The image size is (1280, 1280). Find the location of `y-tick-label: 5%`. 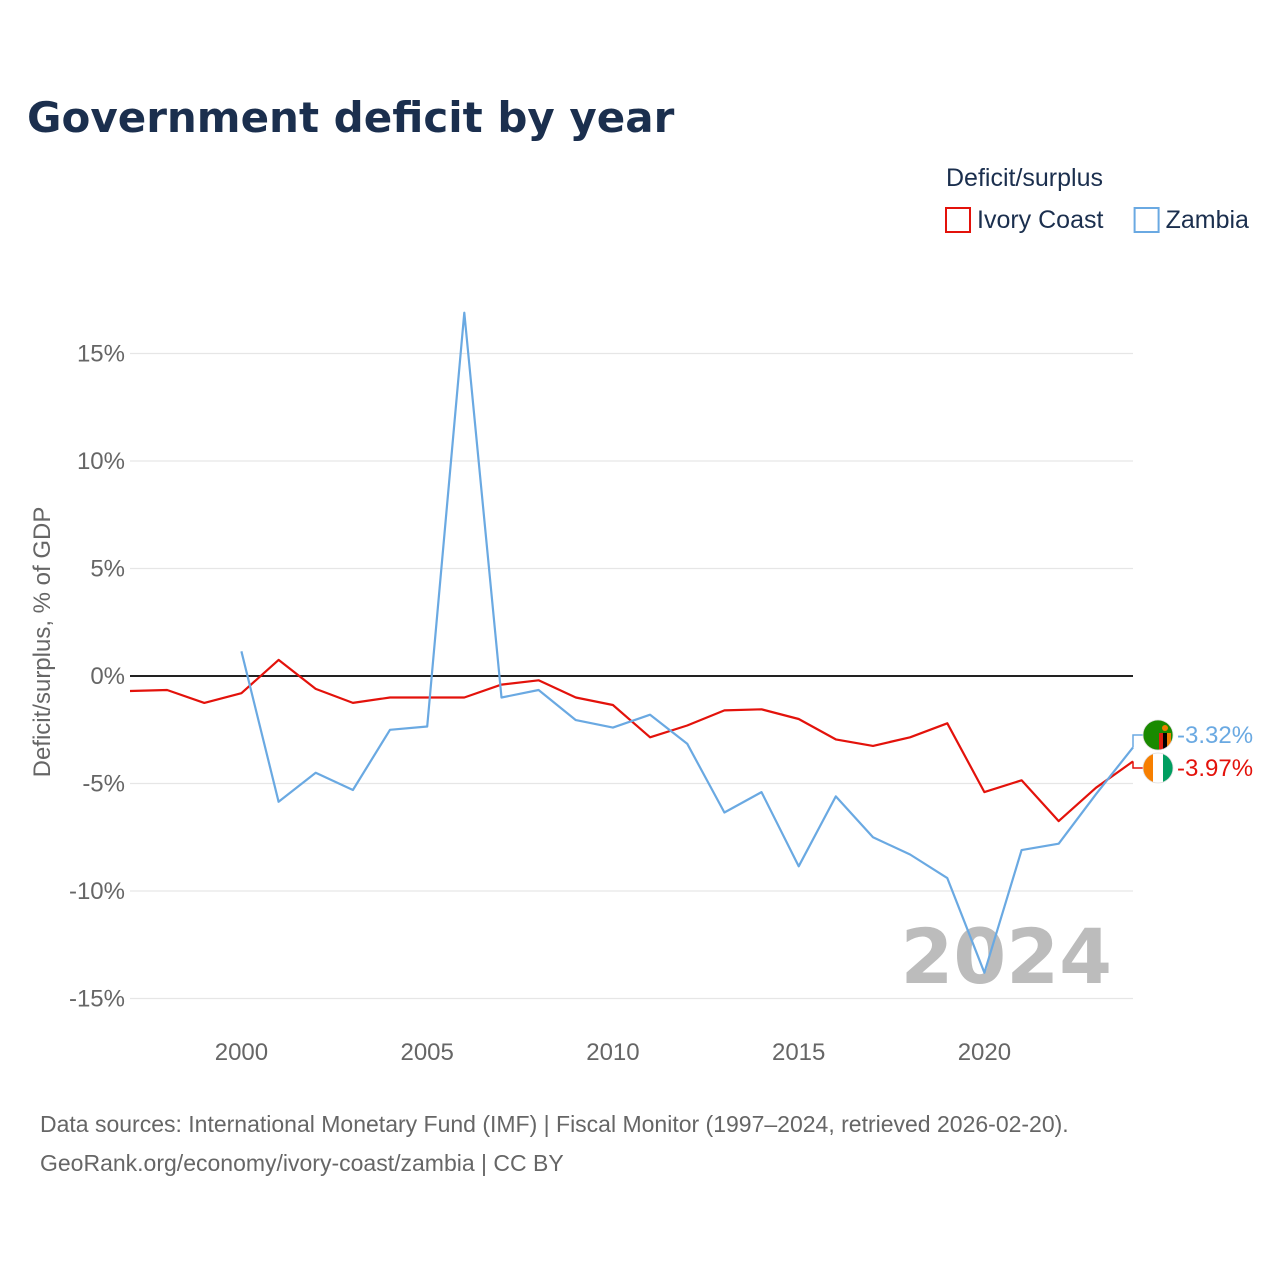

y-tick-label: 5% is located at coordinates (107, 569).